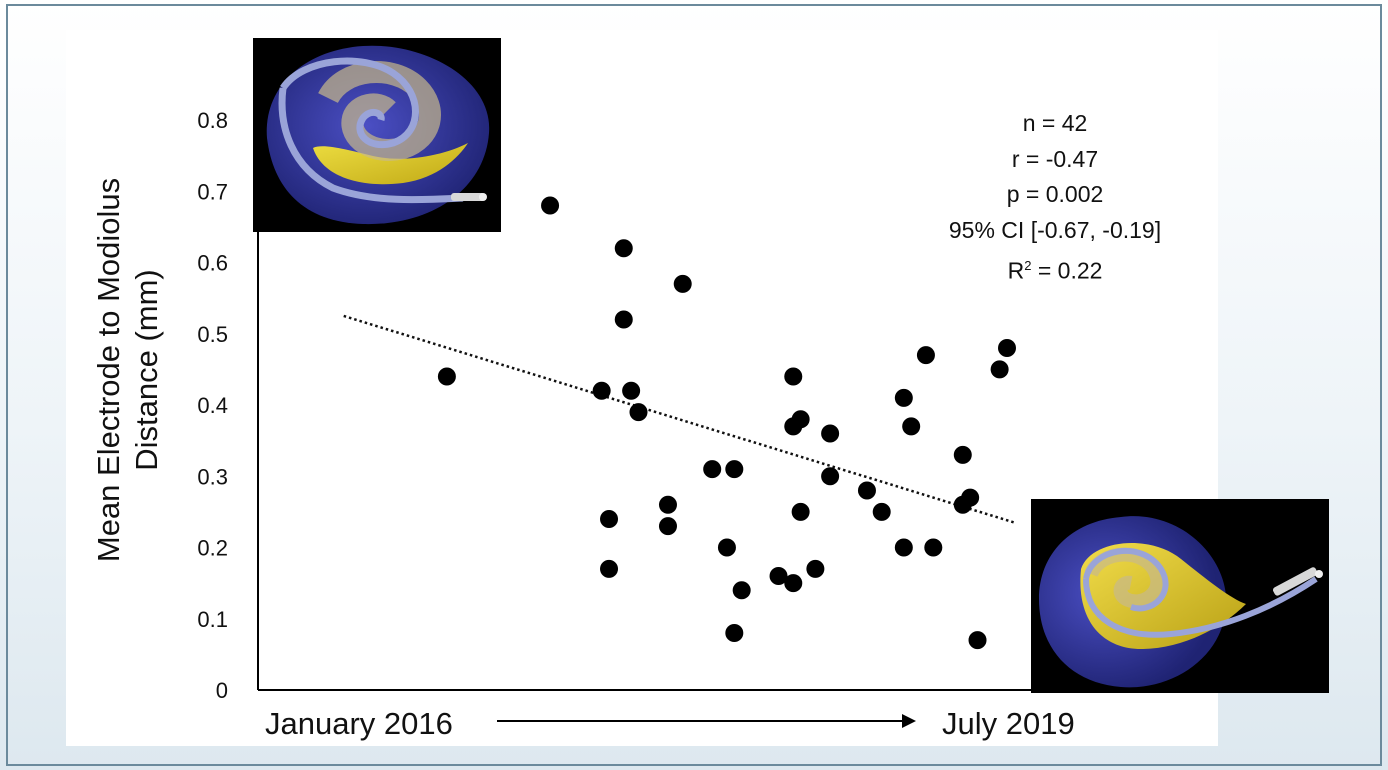 The image size is (1388, 770). What do you see at coordinates (909, 721) in the screenshot?
I see `x-arrow-head` at bounding box center [909, 721].